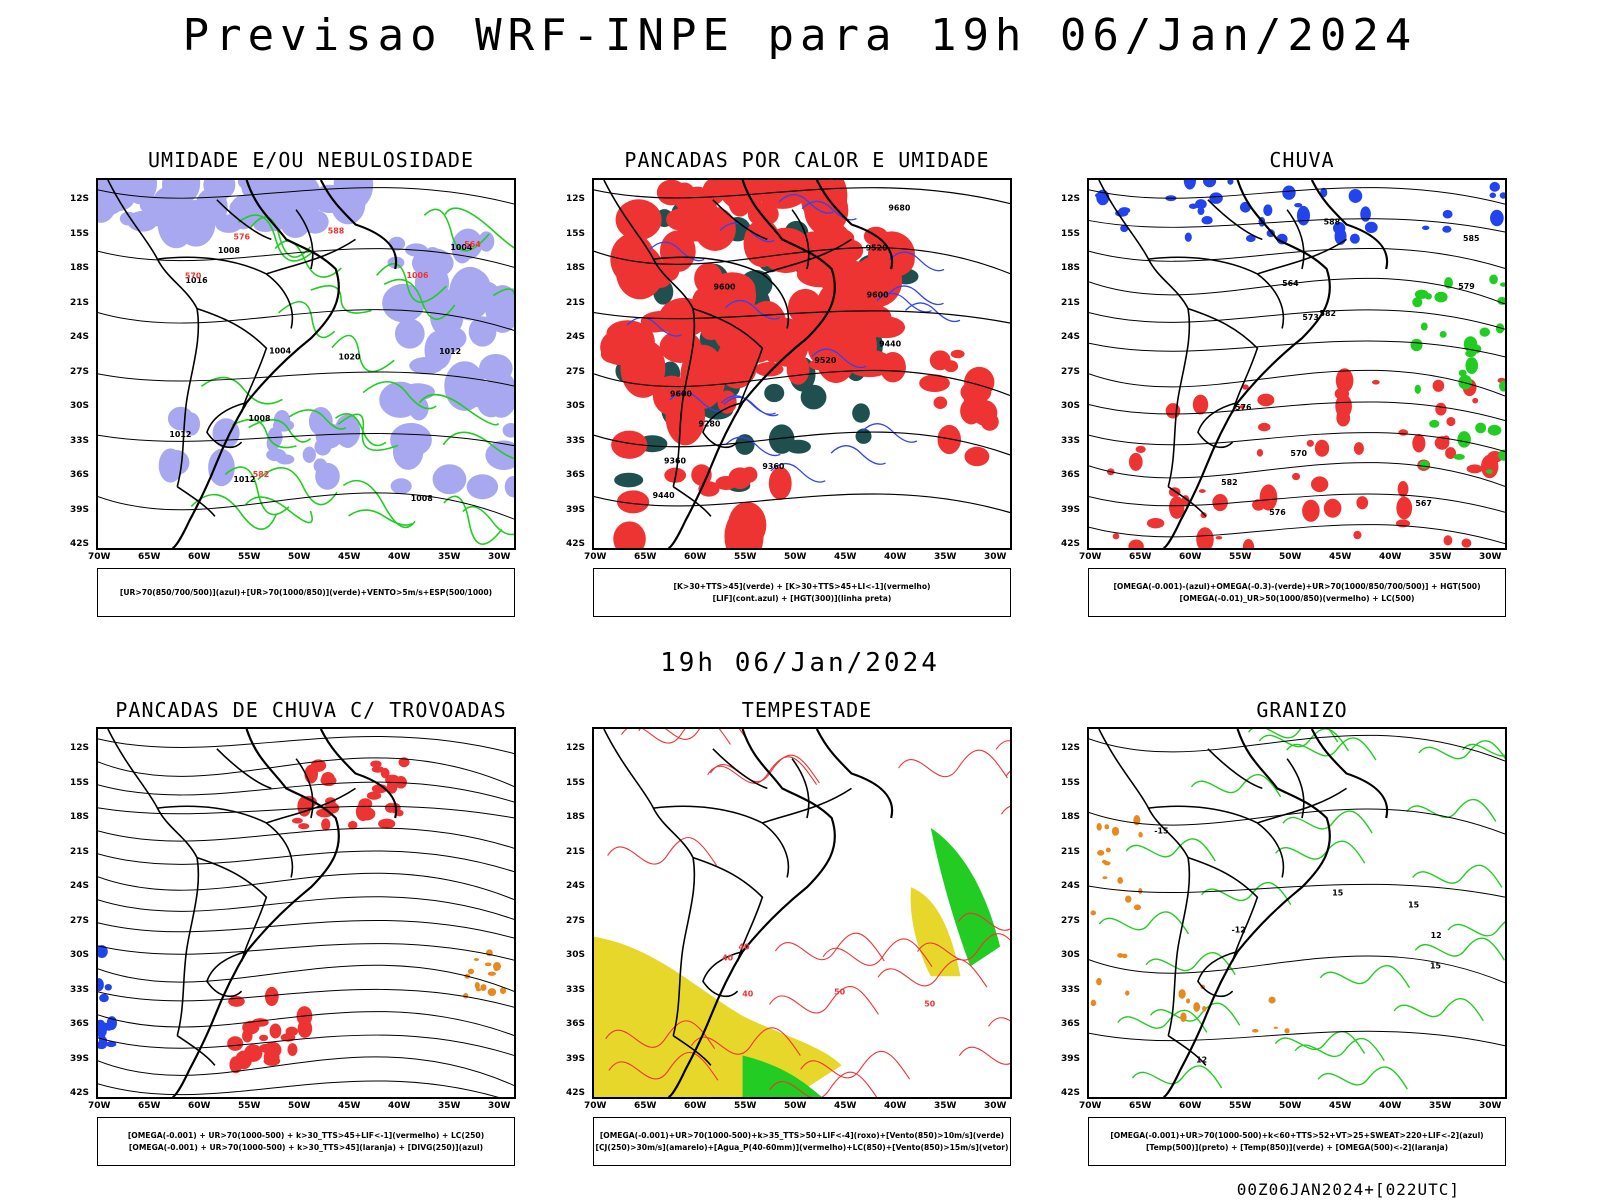  What do you see at coordinates (80, 509) in the screenshot?
I see `lat-tick-label: 39S` at bounding box center [80, 509].